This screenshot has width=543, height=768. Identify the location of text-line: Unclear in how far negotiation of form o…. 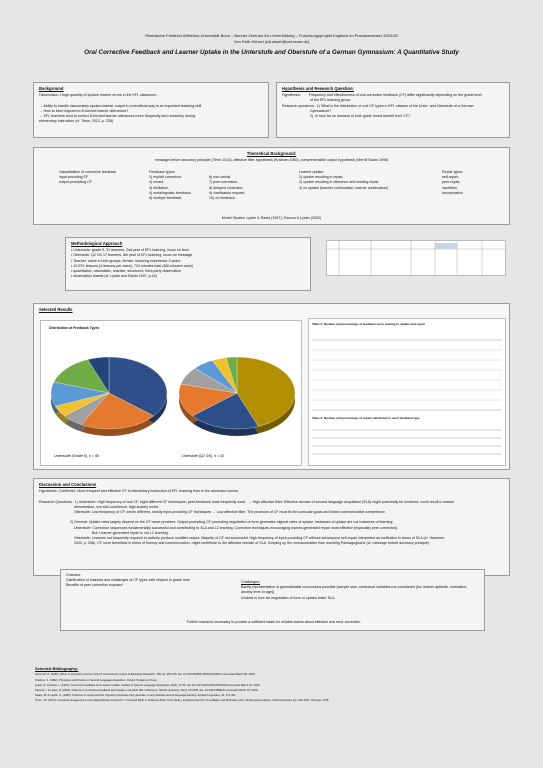
(288, 597).